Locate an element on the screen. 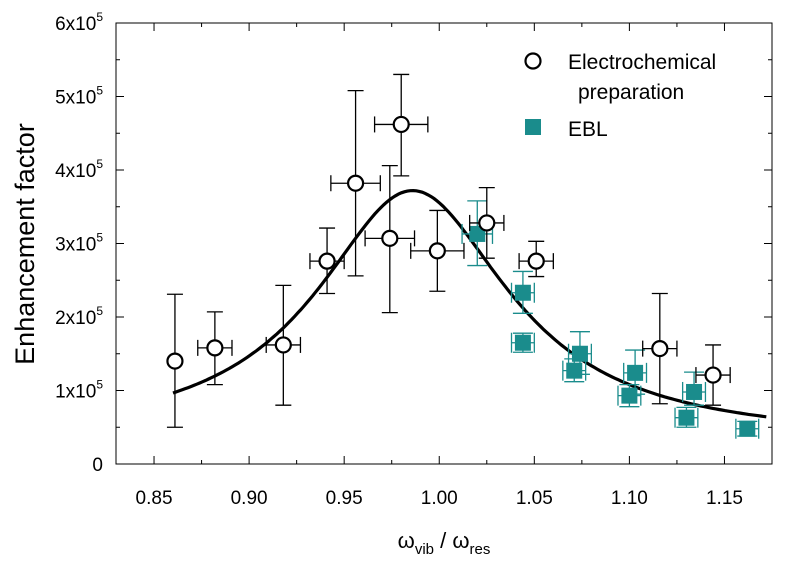  x-tick-label: 0.85 is located at coordinates (154, 498).